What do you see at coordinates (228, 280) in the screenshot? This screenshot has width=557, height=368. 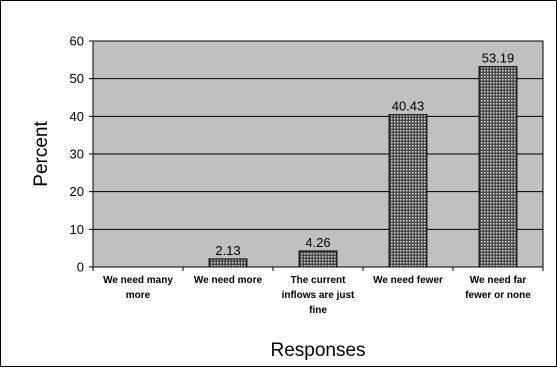 I see `x-tick-label: We need more` at bounding box center [228, 280].